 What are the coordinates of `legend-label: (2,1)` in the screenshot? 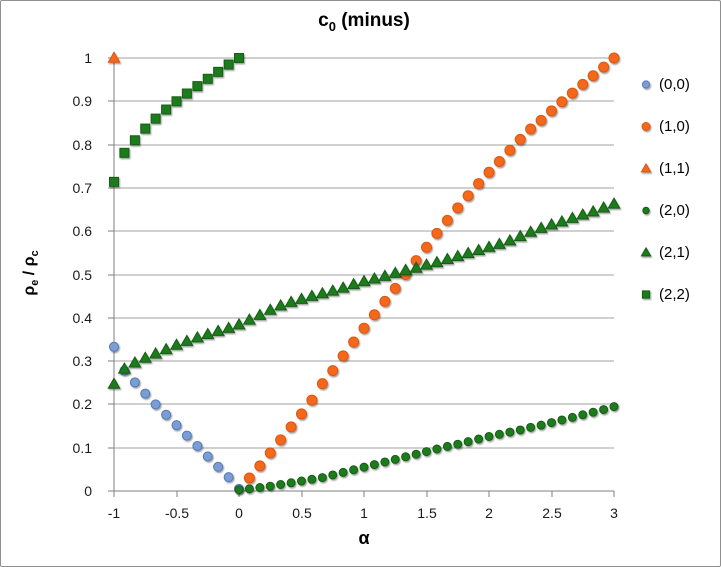 It's located at (674, 252).